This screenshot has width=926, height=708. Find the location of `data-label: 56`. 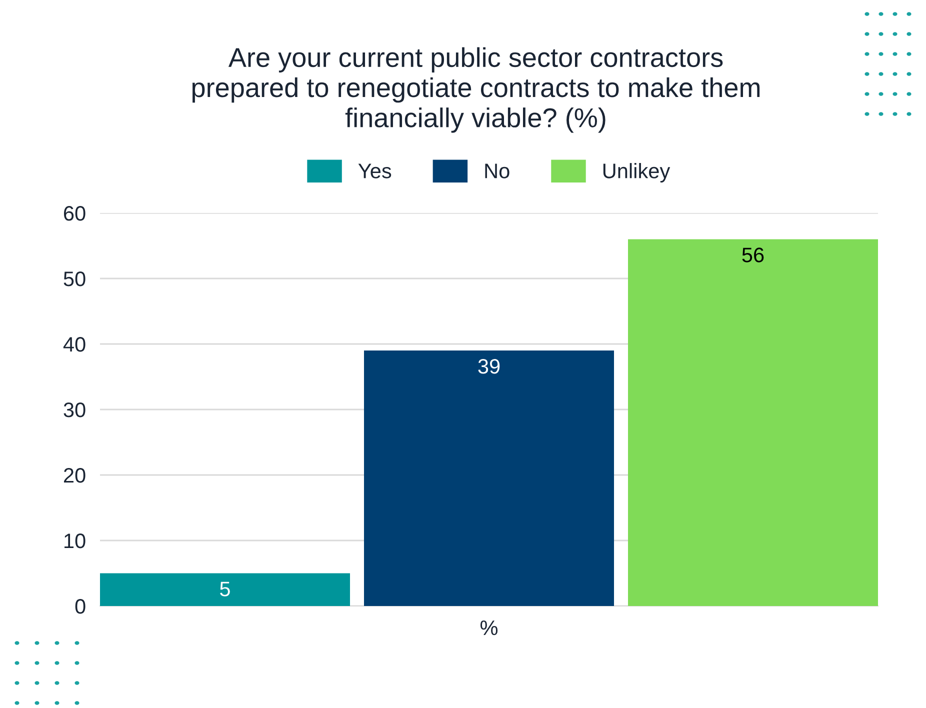

data-label: 56 is located at coordinates (753, 255).